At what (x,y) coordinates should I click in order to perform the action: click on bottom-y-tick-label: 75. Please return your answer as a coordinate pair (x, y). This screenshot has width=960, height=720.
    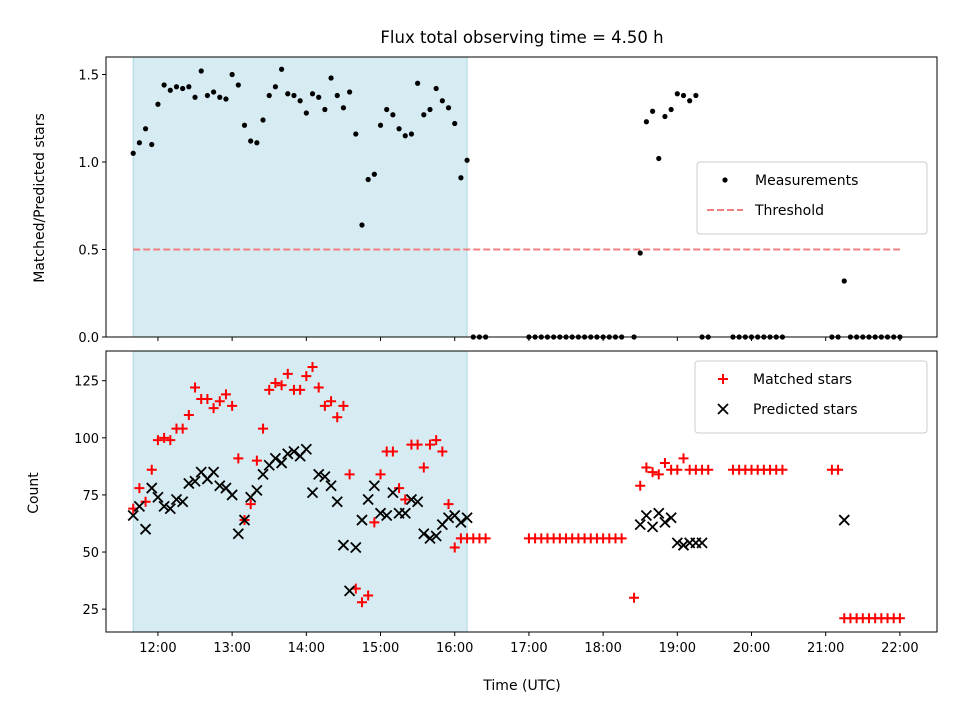
    Looking at the image, I should click on (90, 496).